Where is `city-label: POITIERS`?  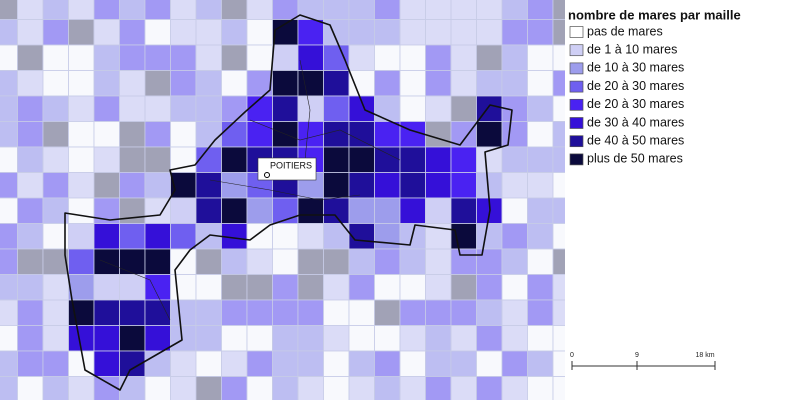 city-label: POITIERS is located at coordinates (291, 165).